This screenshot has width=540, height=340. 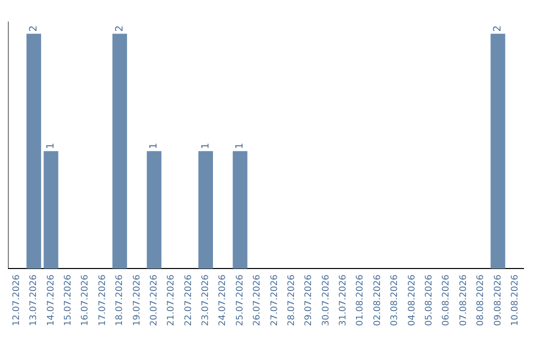 What do you see at coordinates (429, 300) in the screenshot?
I see `x-tick-label: 05.08.2026` at bounding box center [429, 300].